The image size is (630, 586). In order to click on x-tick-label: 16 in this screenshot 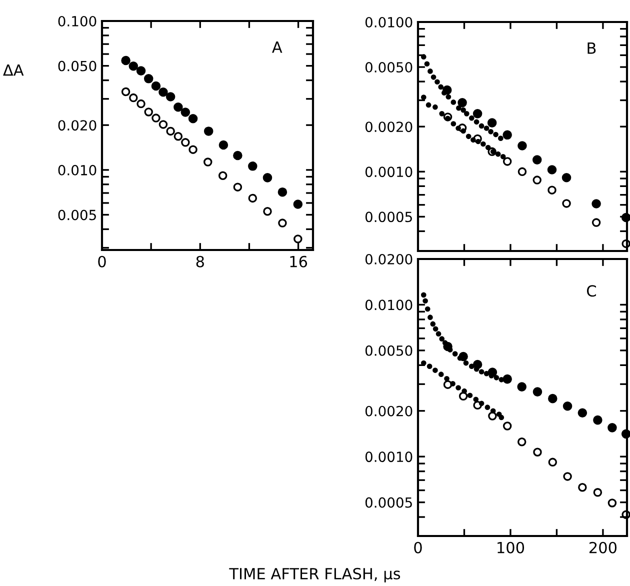, I will do `click(299, 262)`.